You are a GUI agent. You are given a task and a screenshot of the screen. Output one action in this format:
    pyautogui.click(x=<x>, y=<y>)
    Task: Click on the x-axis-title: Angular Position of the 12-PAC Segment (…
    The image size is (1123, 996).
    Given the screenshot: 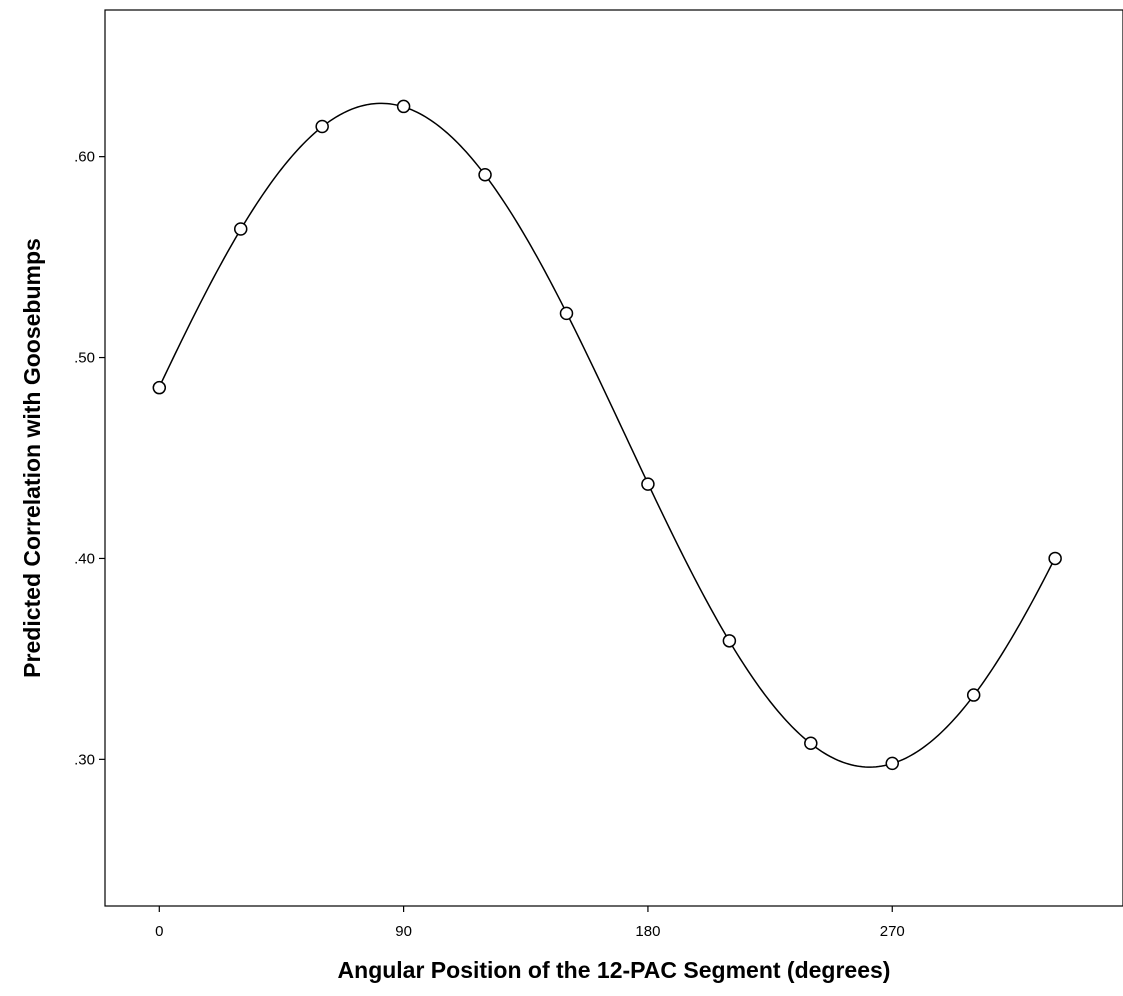 What is the action you would take?
    pyautogui.click(x=614, y=970)
    